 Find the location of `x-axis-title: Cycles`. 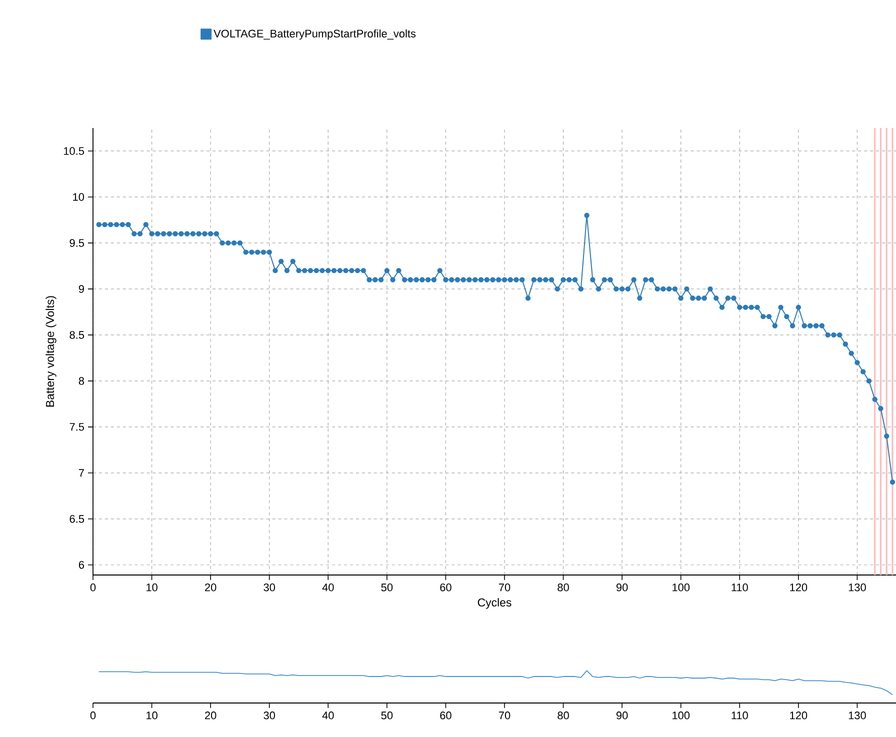

x-axis-title: Cycles is located at coordinates (495, 603).